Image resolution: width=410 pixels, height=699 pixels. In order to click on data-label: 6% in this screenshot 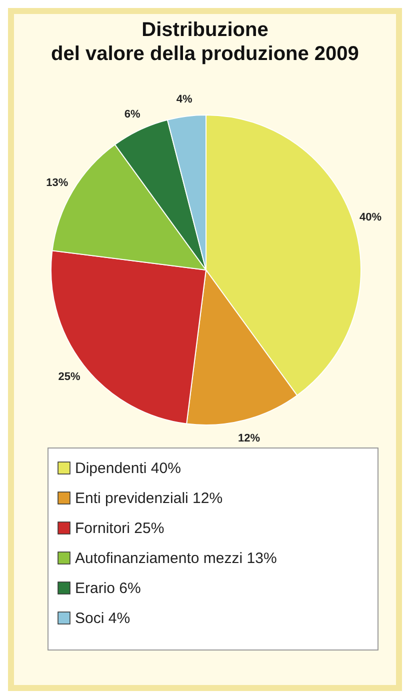, I will do `click(132, 114)`.